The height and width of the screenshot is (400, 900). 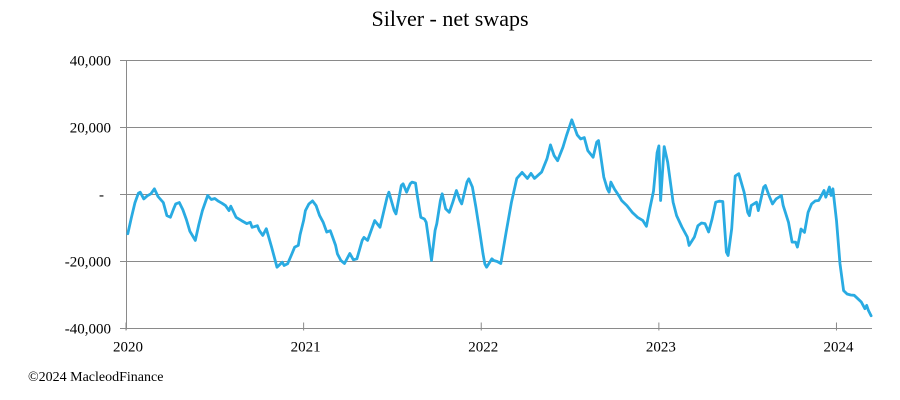 What do you see at coordinates (96, 377) in the screenshot?
I see `copyright-text: ©2024 MacleodFinance` at bounding box center [96, 377].